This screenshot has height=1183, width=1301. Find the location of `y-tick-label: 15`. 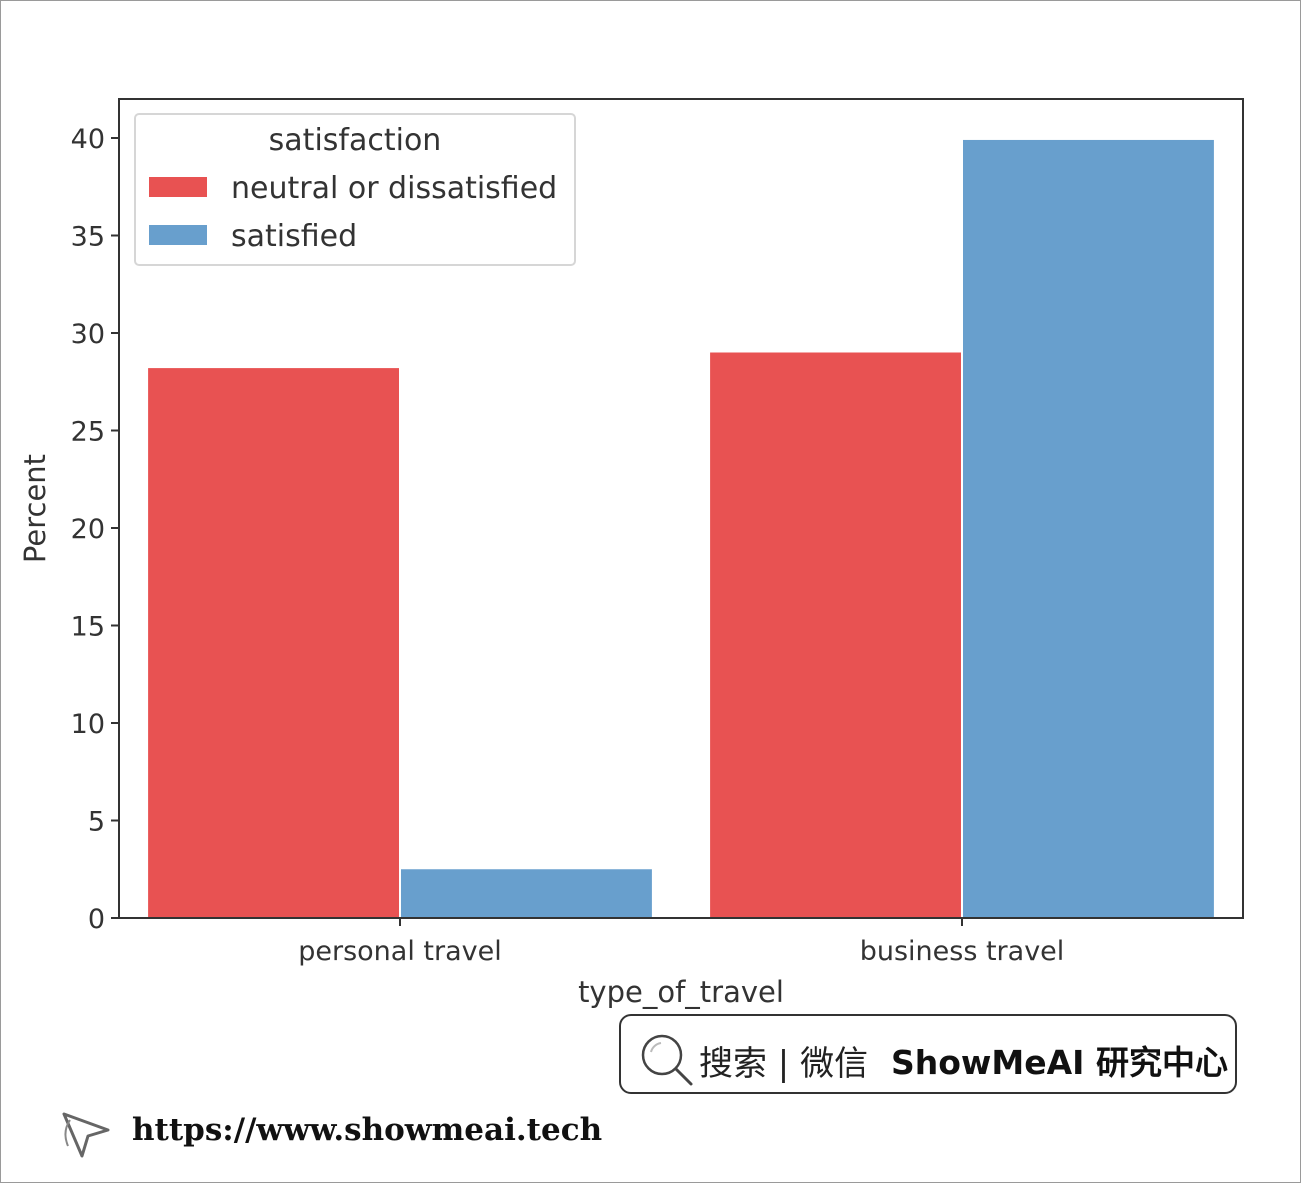

y-tick-label: 15 is located at coordinates (88, 627).